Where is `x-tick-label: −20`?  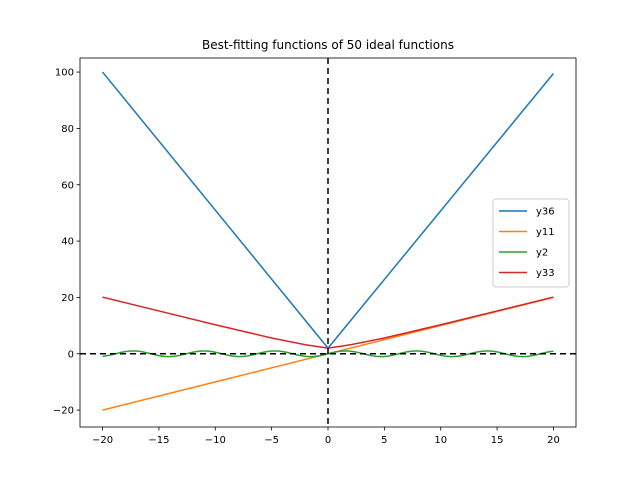 x-tick-label: −20 is located at coordinates (102, 440).